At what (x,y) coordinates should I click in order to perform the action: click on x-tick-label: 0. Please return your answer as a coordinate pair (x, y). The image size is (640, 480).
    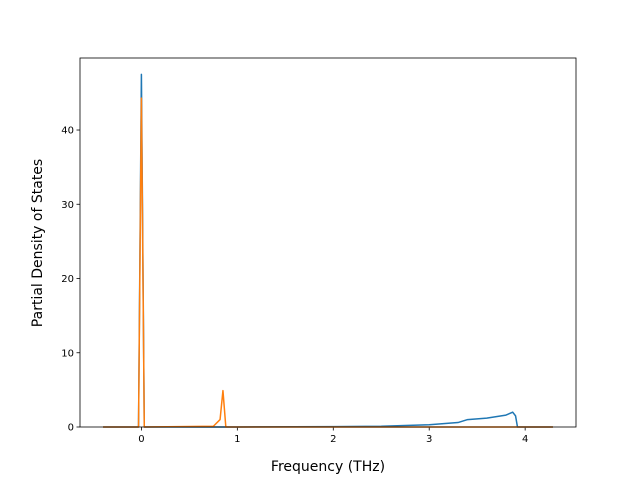
    Looking at the image, I should click on (141, 439).